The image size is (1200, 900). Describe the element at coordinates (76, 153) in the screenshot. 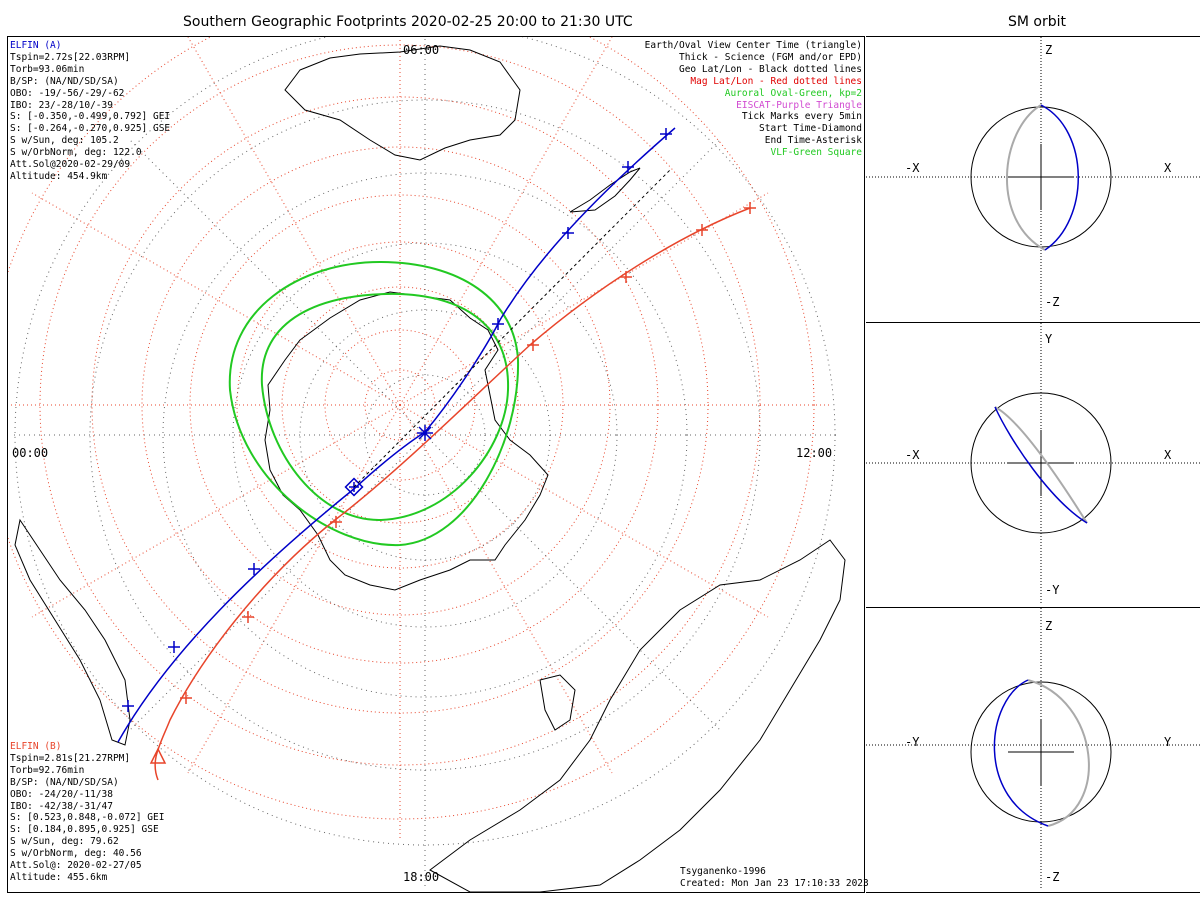

I see `elfin-a-line: S w/OrbNorm, deg: 122.0` at that location.